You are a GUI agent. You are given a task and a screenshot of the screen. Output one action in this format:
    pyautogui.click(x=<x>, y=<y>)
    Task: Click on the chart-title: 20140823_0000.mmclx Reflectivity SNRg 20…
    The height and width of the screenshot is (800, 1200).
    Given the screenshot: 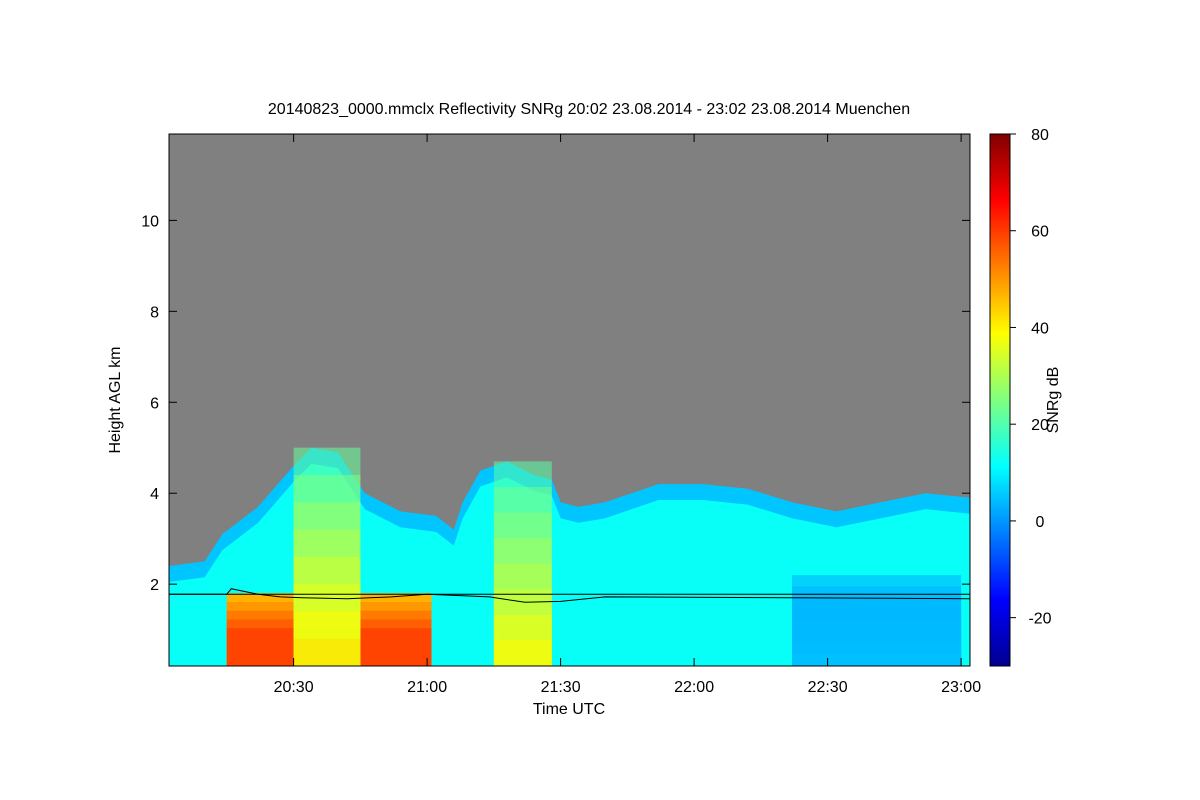 What is the action you would take?
    pyautogui.click(x=589, y=109)
    